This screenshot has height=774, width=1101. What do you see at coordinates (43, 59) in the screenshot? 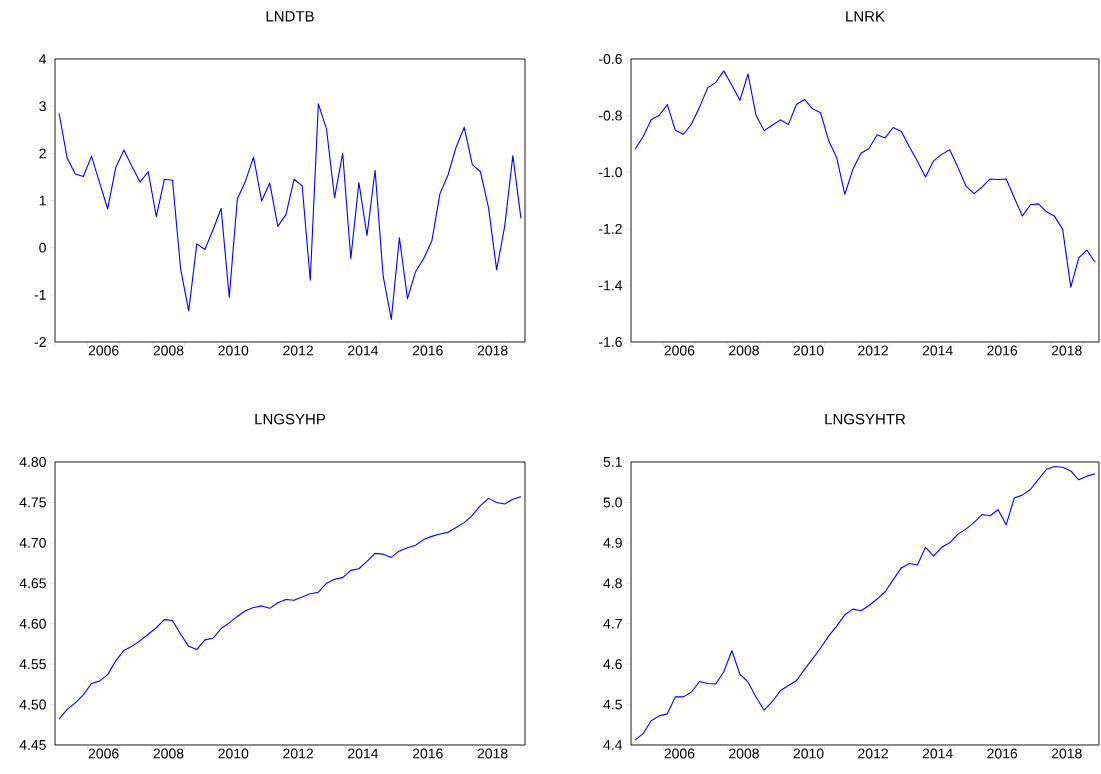
I see `y-tick-label: 4` at bounding box center [43, 59].